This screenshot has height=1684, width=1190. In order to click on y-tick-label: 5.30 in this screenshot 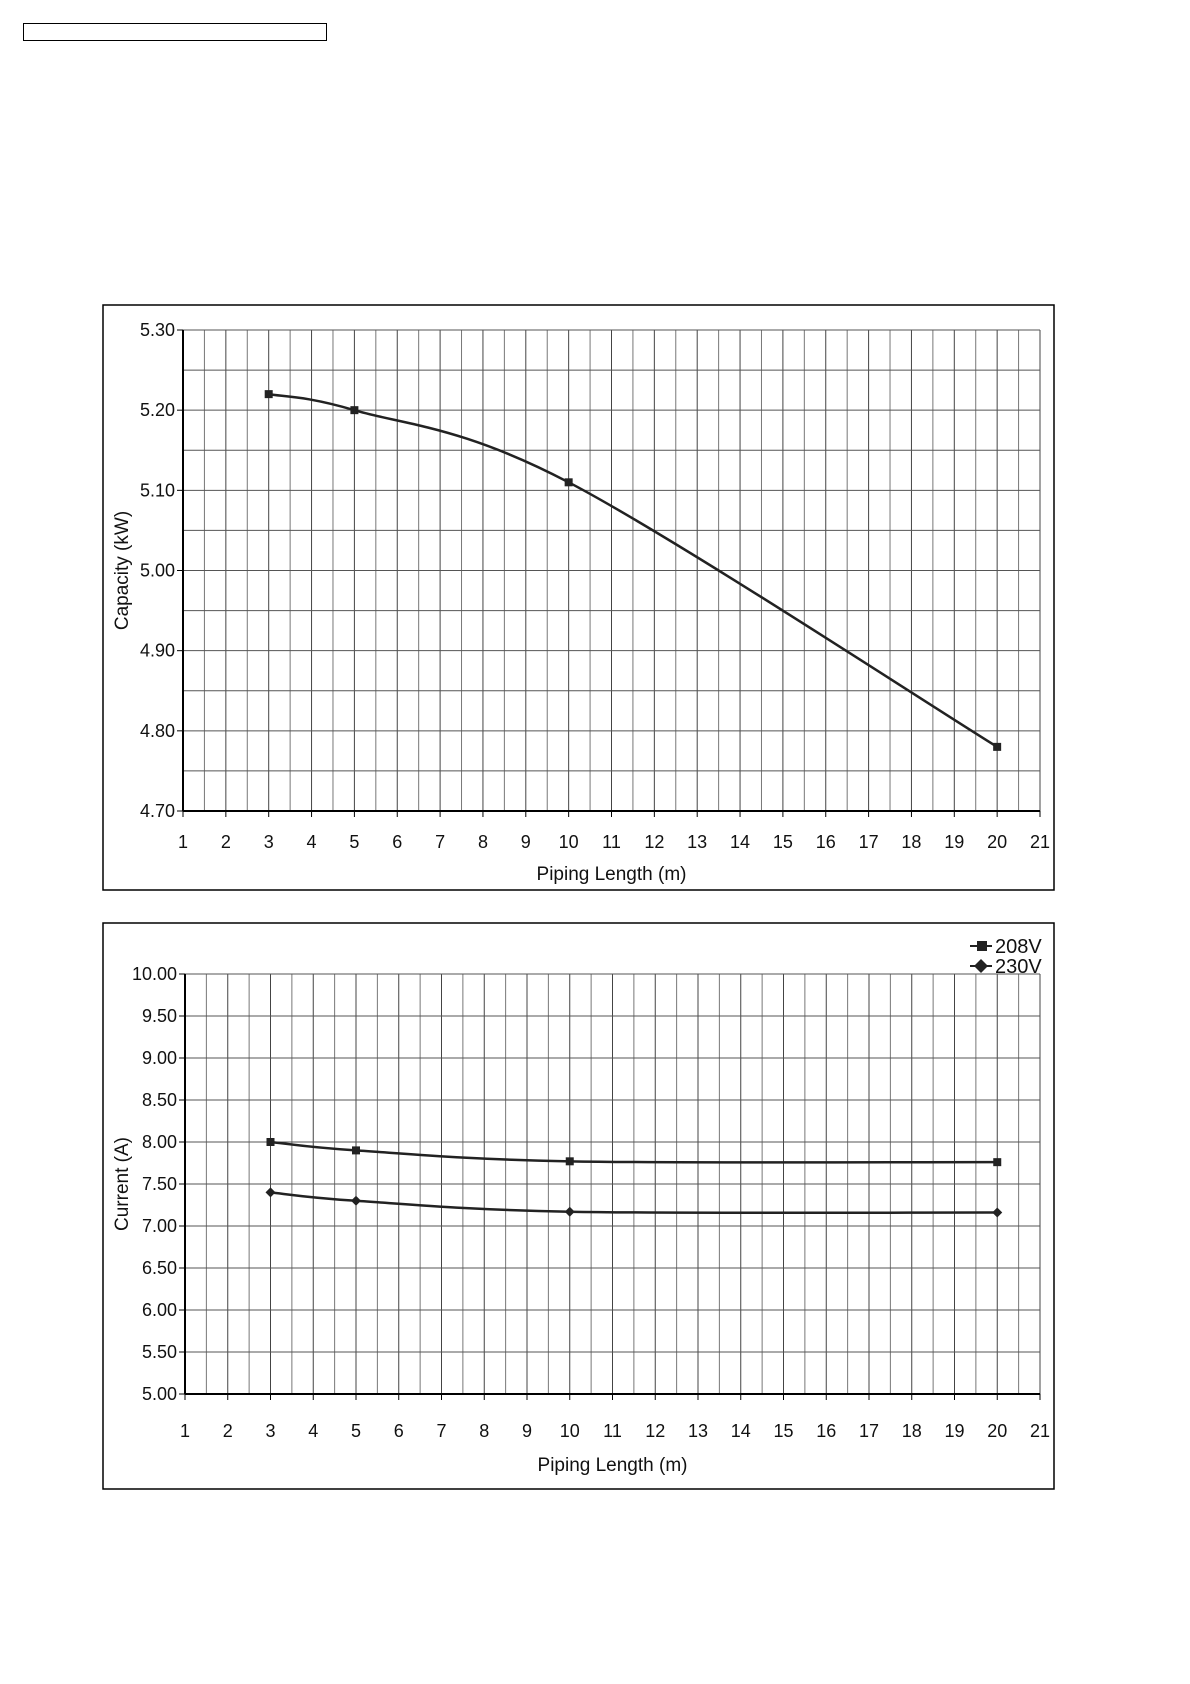, I will do `click(157, 330)`.